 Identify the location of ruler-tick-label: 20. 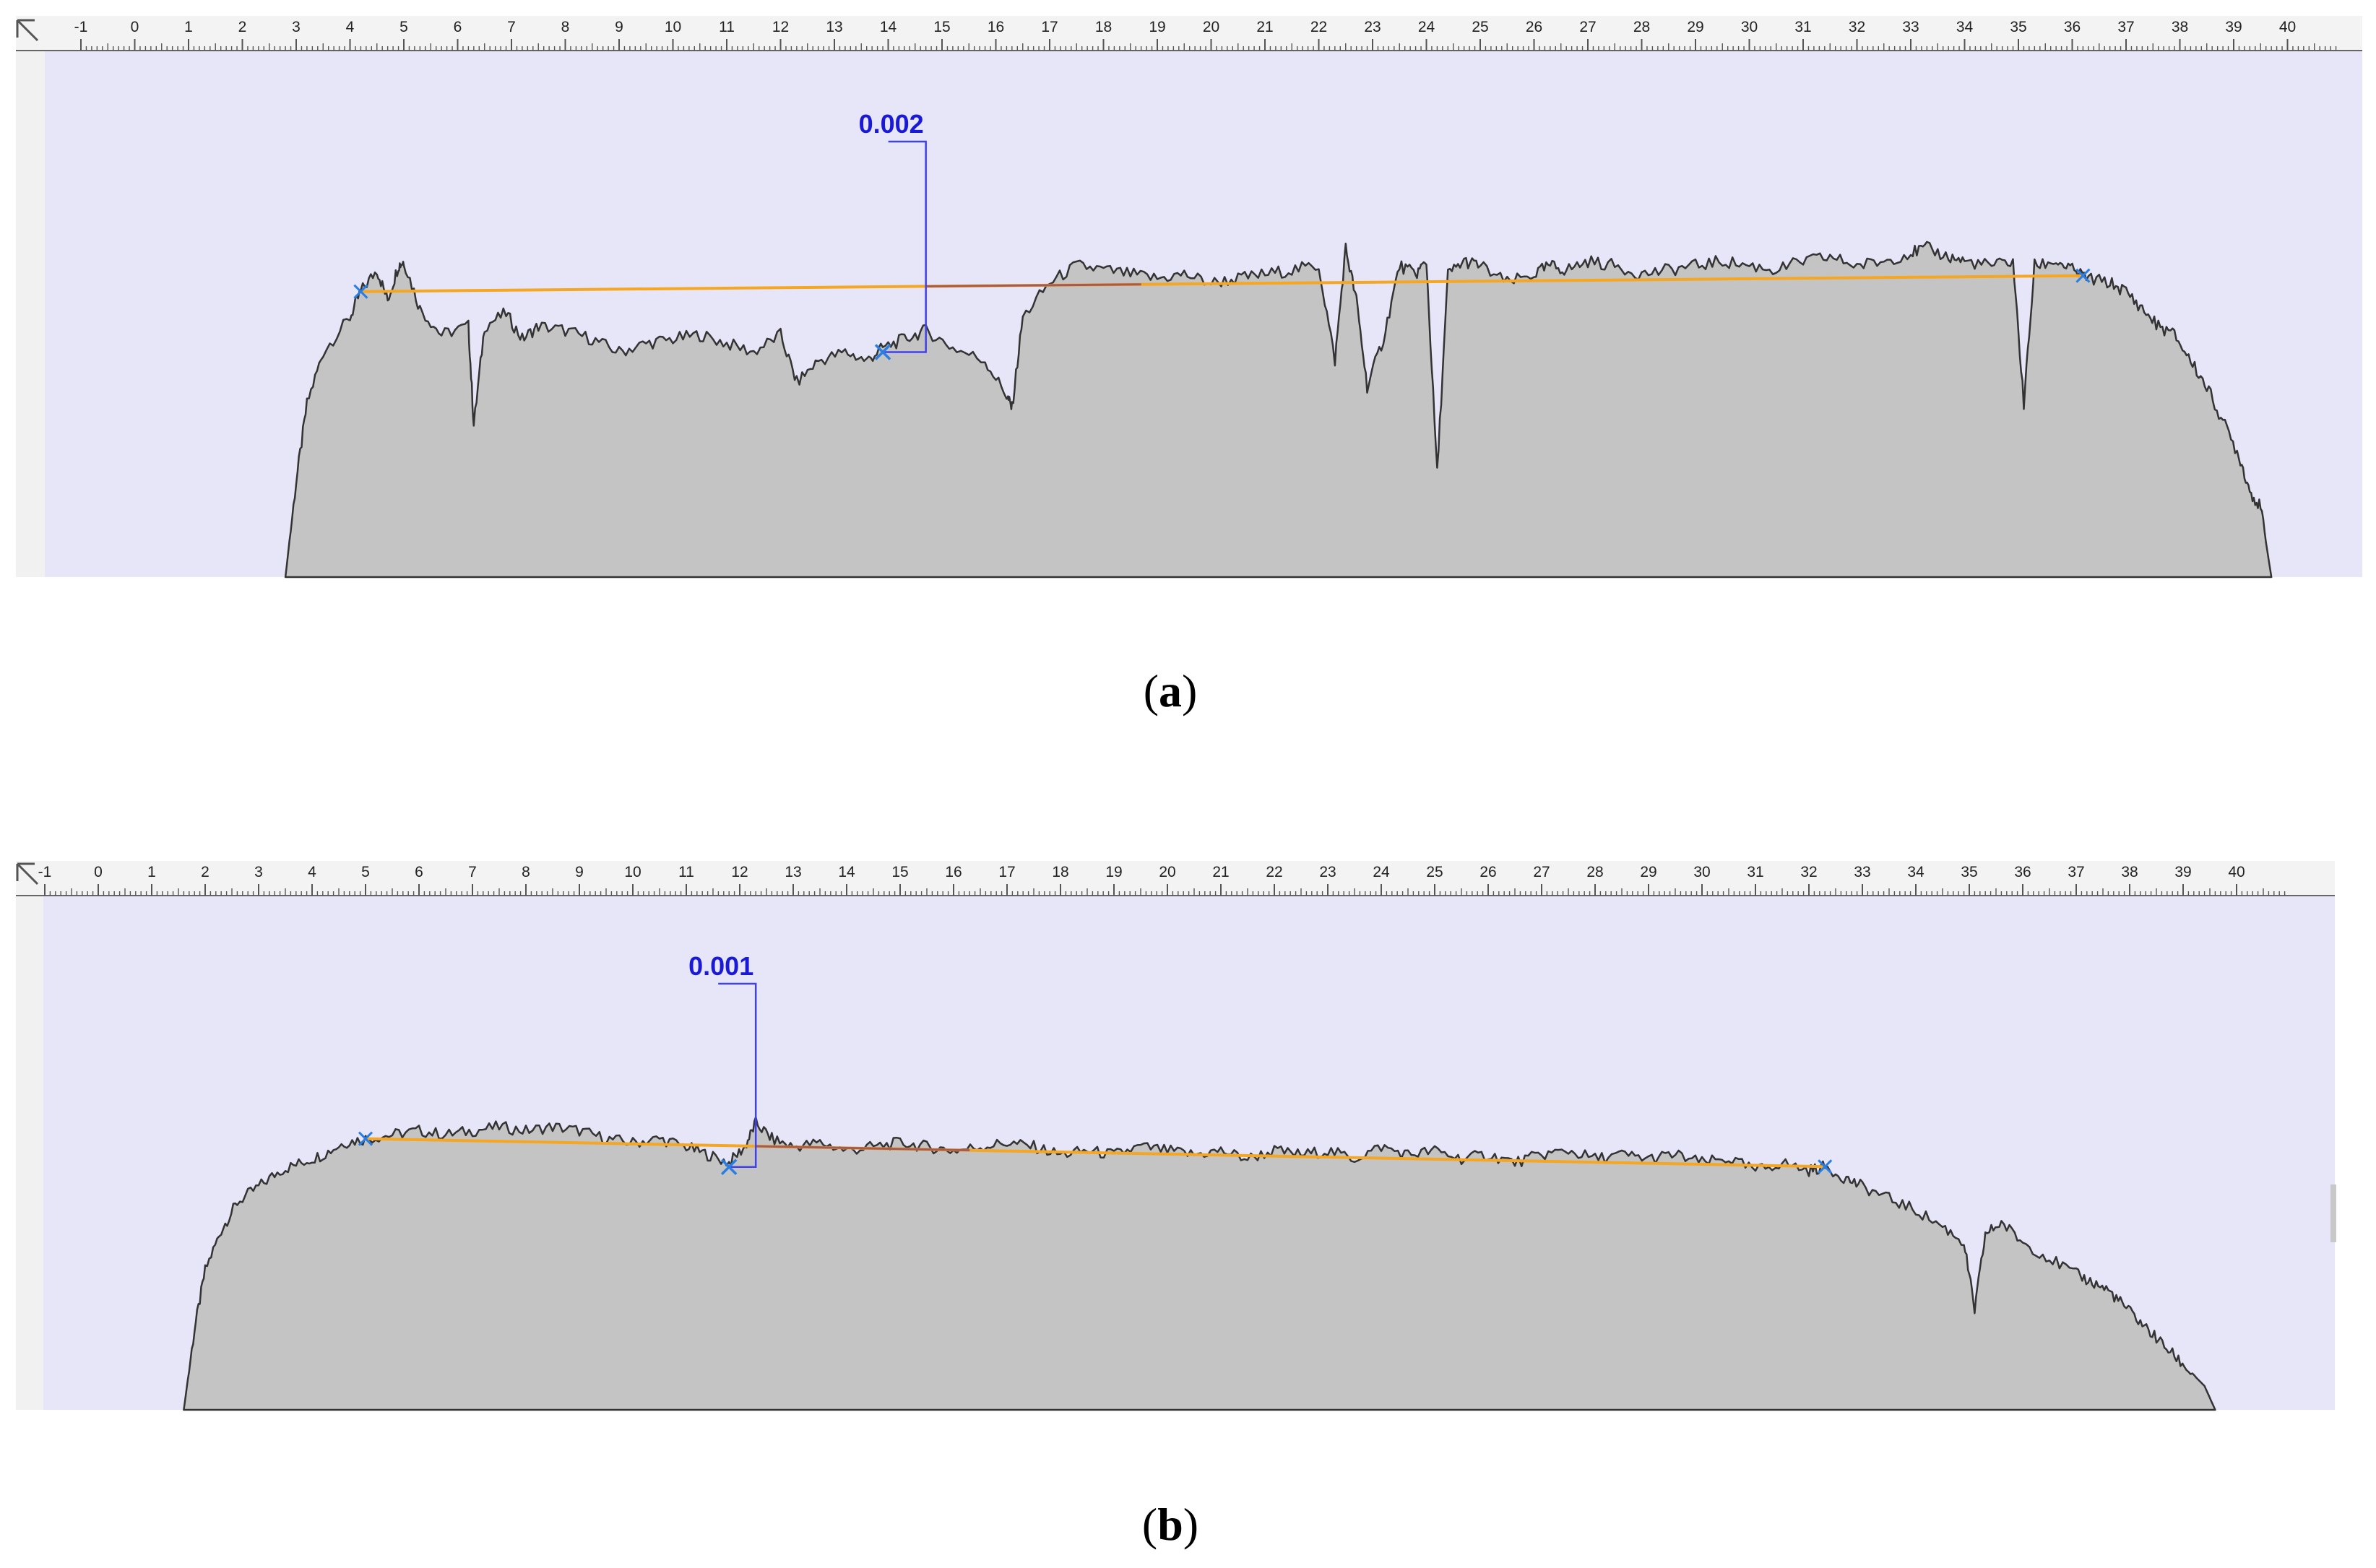
(1167, 872).